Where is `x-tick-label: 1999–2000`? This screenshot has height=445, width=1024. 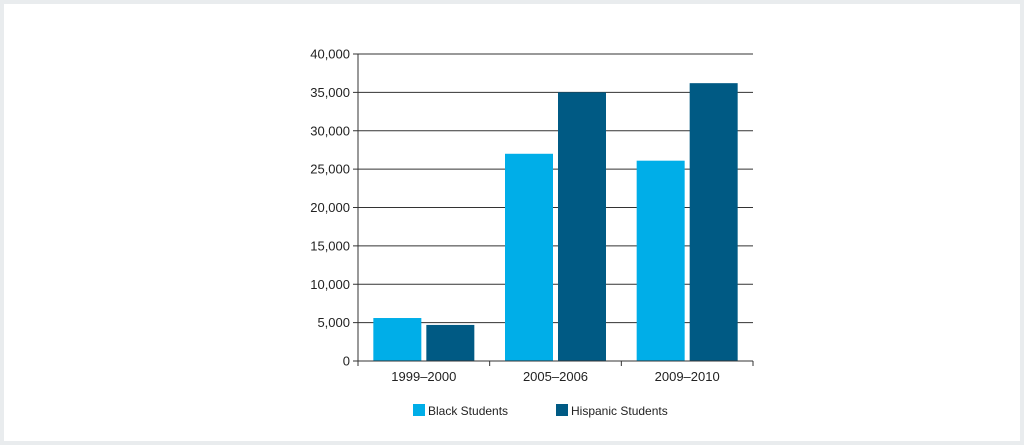
x-tick-label: 1999–2000 is located at coordinates (423, 376).